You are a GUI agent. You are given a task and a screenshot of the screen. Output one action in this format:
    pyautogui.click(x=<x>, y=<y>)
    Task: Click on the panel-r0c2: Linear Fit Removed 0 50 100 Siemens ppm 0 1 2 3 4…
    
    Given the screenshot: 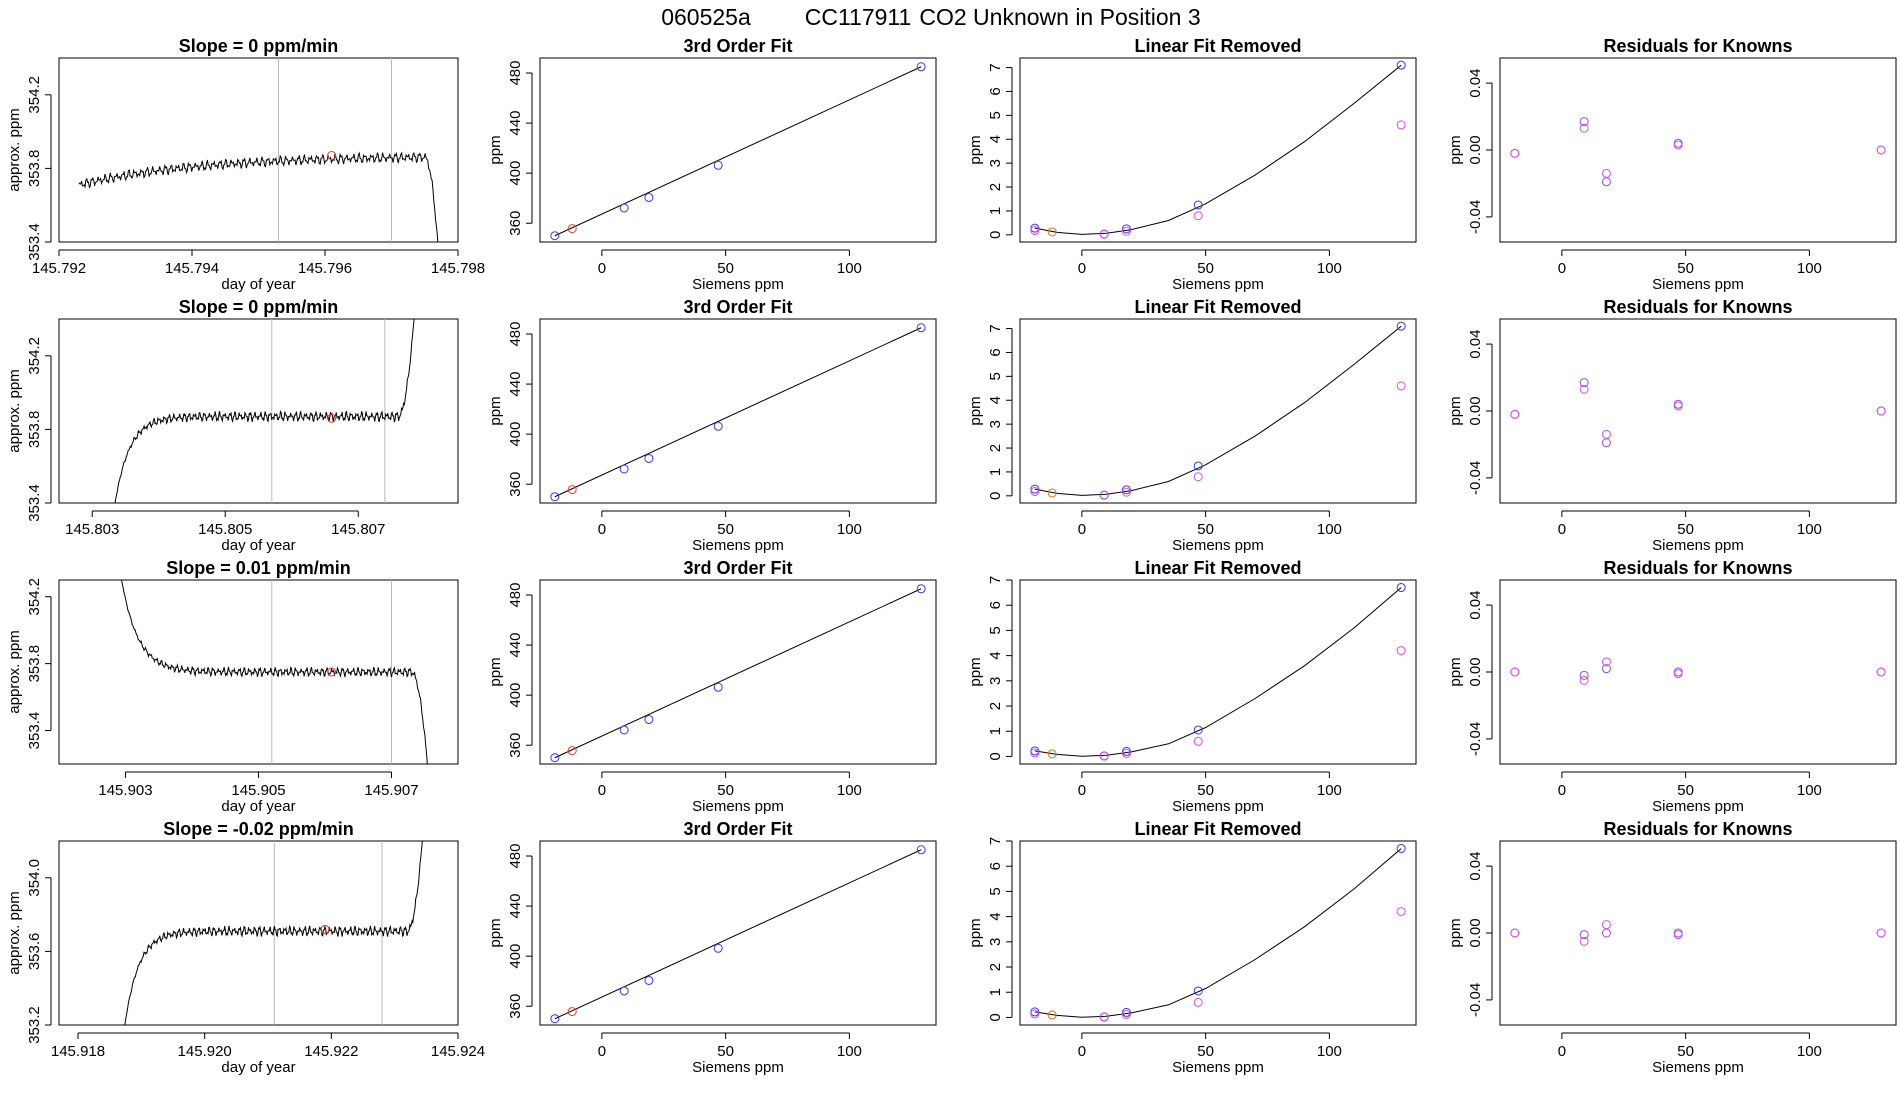 What is the action you would take?
    pyautogui.click(x=1192, y=164)
    